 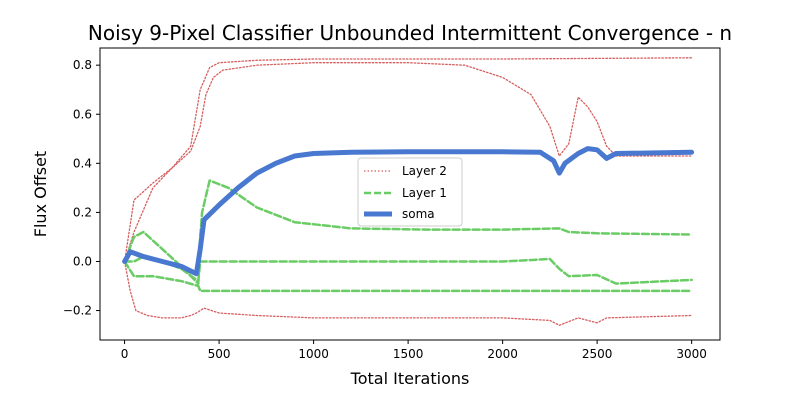 What do you see at coordinates (81, 188) in the screenshot?
I see `y-axis: −0.2 0.0 0.2 0.4 0.6 0.8` at bounding box center [81, 188].